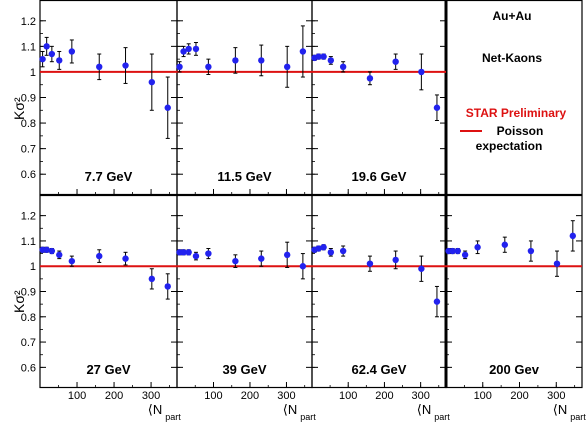 The image size is (588, 435). What do you see at coordinates (384, 396) in the screenshot?
I see `x-tick-label: 200` at bounding box center [384, 396].